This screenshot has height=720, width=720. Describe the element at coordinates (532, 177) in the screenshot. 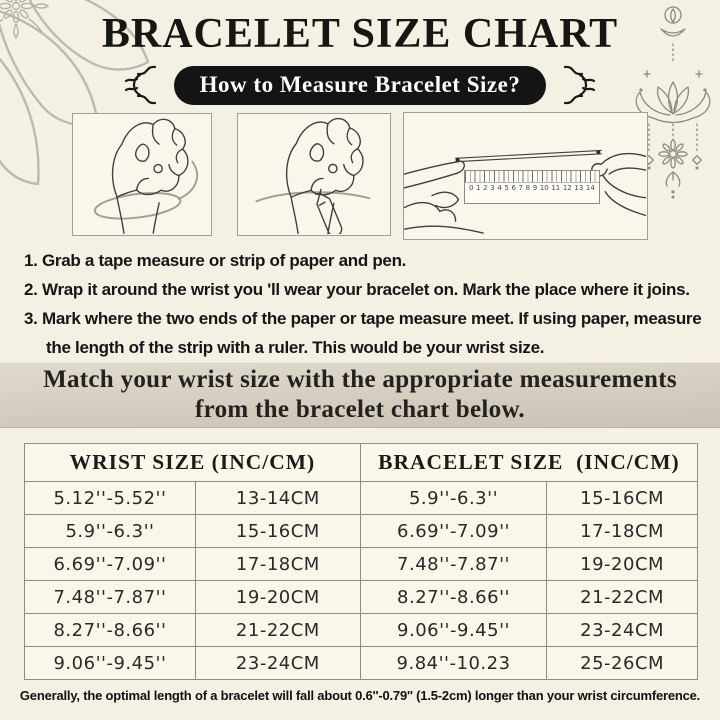

I see `ruler-ticks` at that location.